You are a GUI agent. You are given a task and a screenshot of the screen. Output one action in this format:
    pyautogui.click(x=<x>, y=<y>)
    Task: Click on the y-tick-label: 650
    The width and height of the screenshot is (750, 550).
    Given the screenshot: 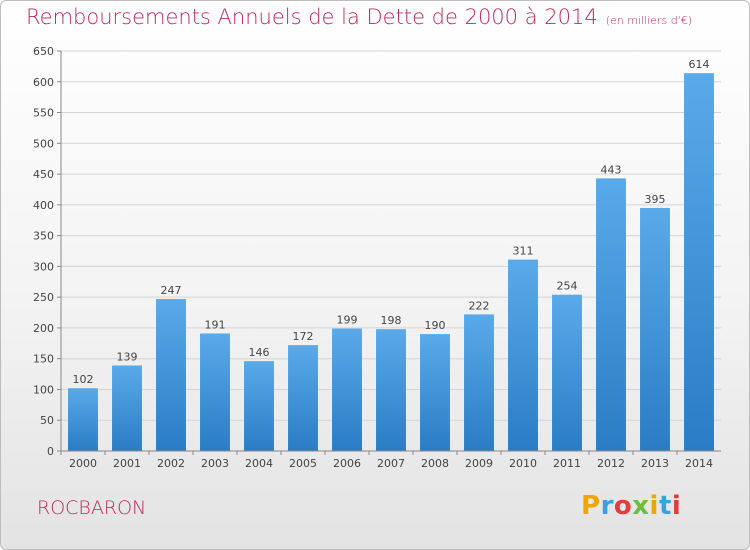 What is the action you would take?
    pyautogui.click(x=43, y=51)
    